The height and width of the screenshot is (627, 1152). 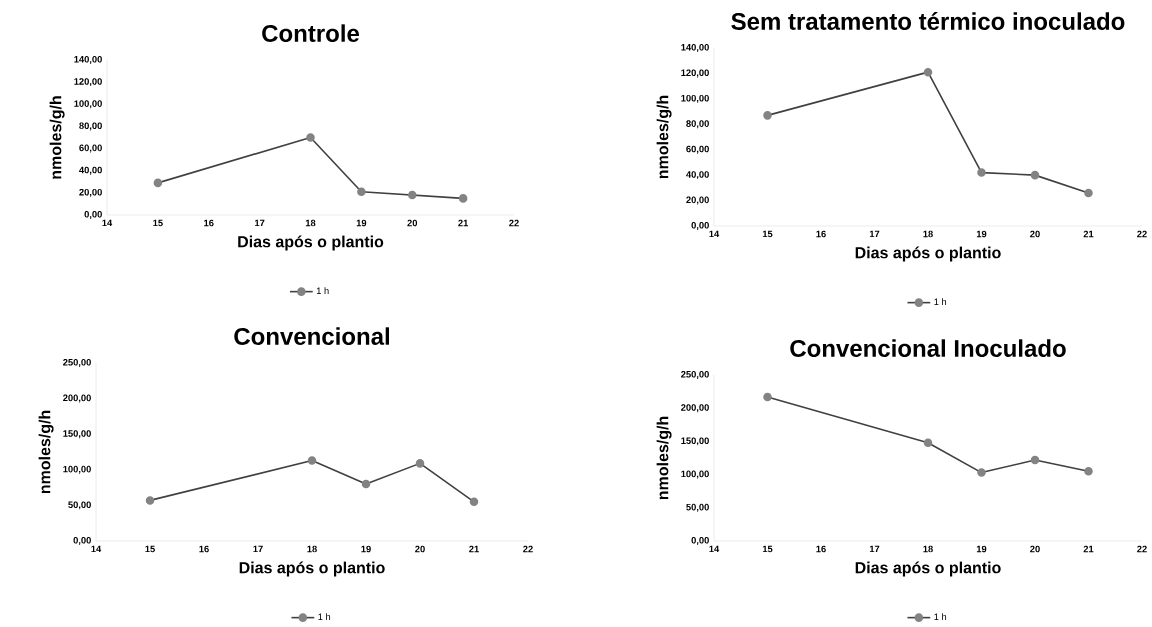 I want to click on chart-title: Controle, so click(x=311, y=33).